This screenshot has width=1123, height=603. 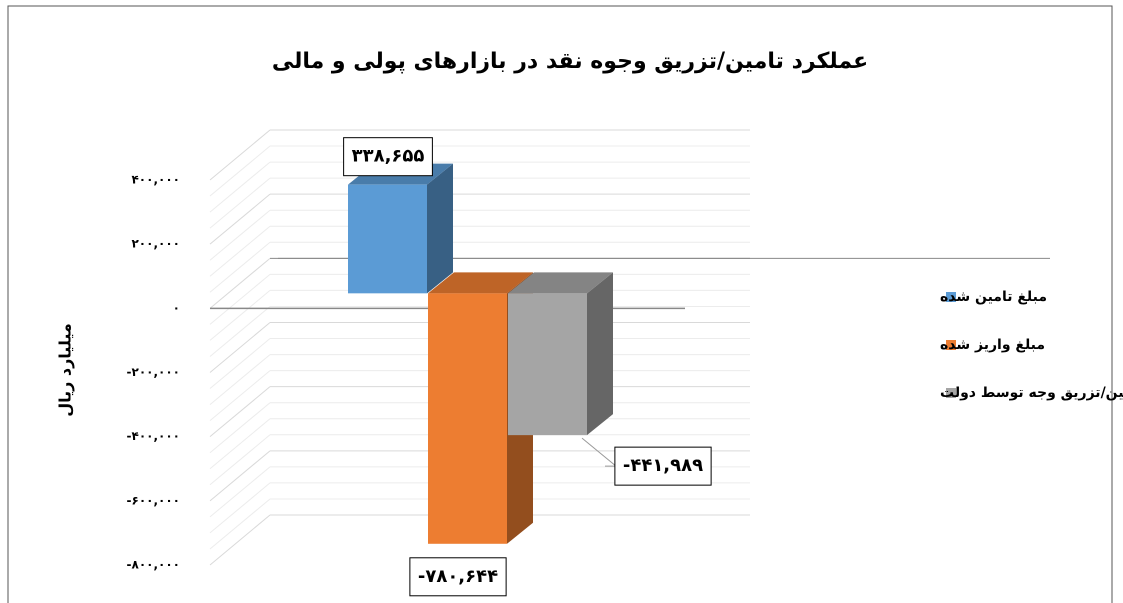 I want to click on data-label: -۴۴۱,۹۸۹, so click(x=663, y=465).